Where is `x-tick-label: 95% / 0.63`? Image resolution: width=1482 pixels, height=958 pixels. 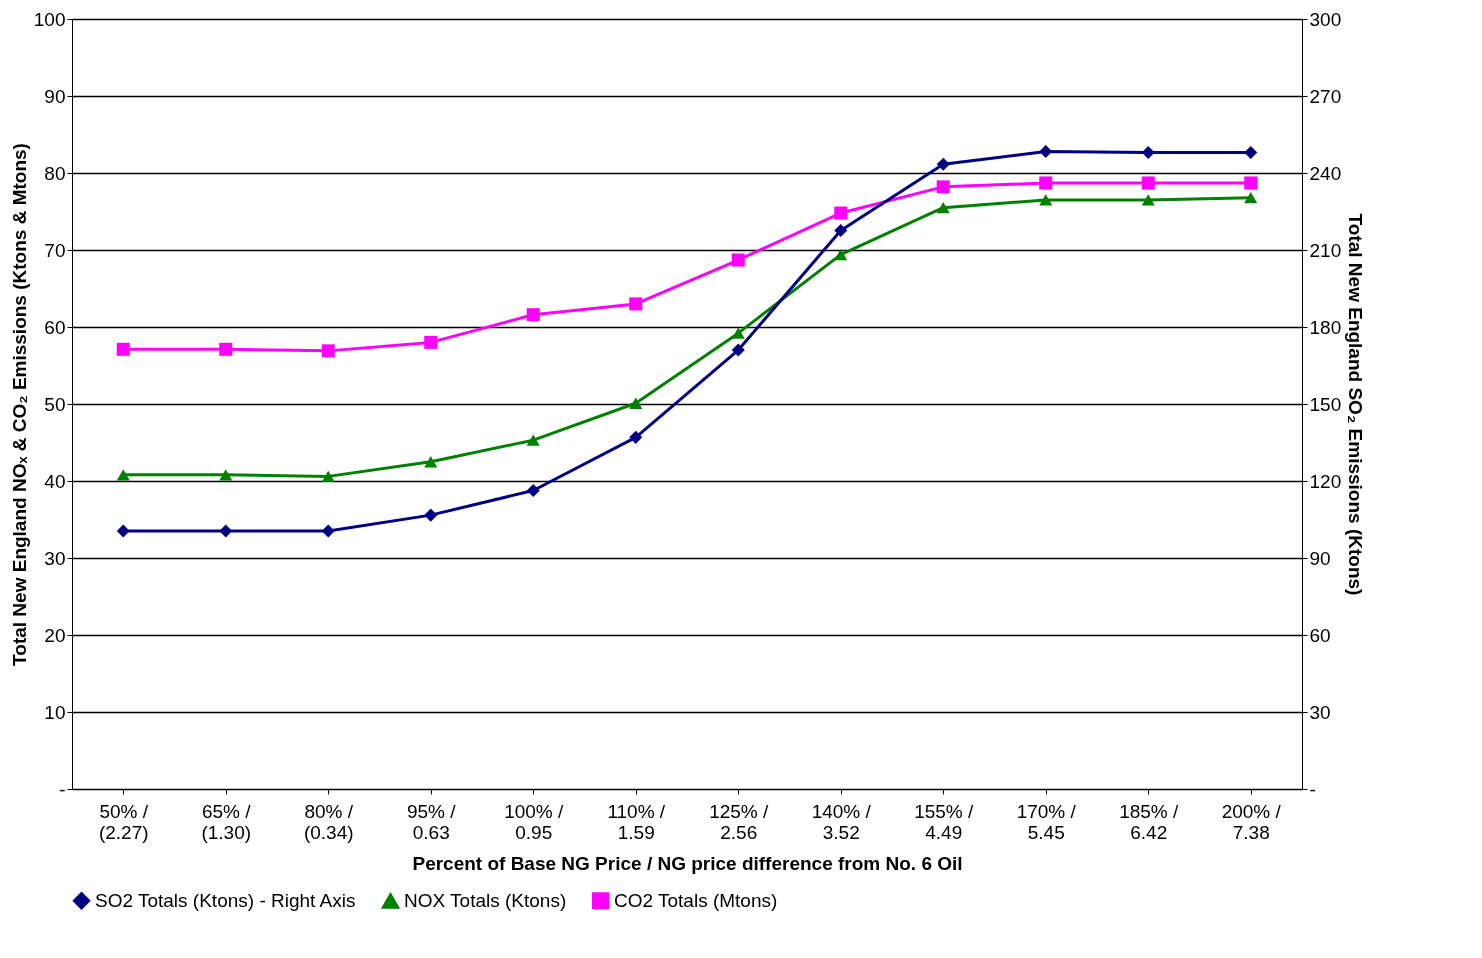
x-tick-label: 95% / 0.63 is located at coordinates (431, 821).